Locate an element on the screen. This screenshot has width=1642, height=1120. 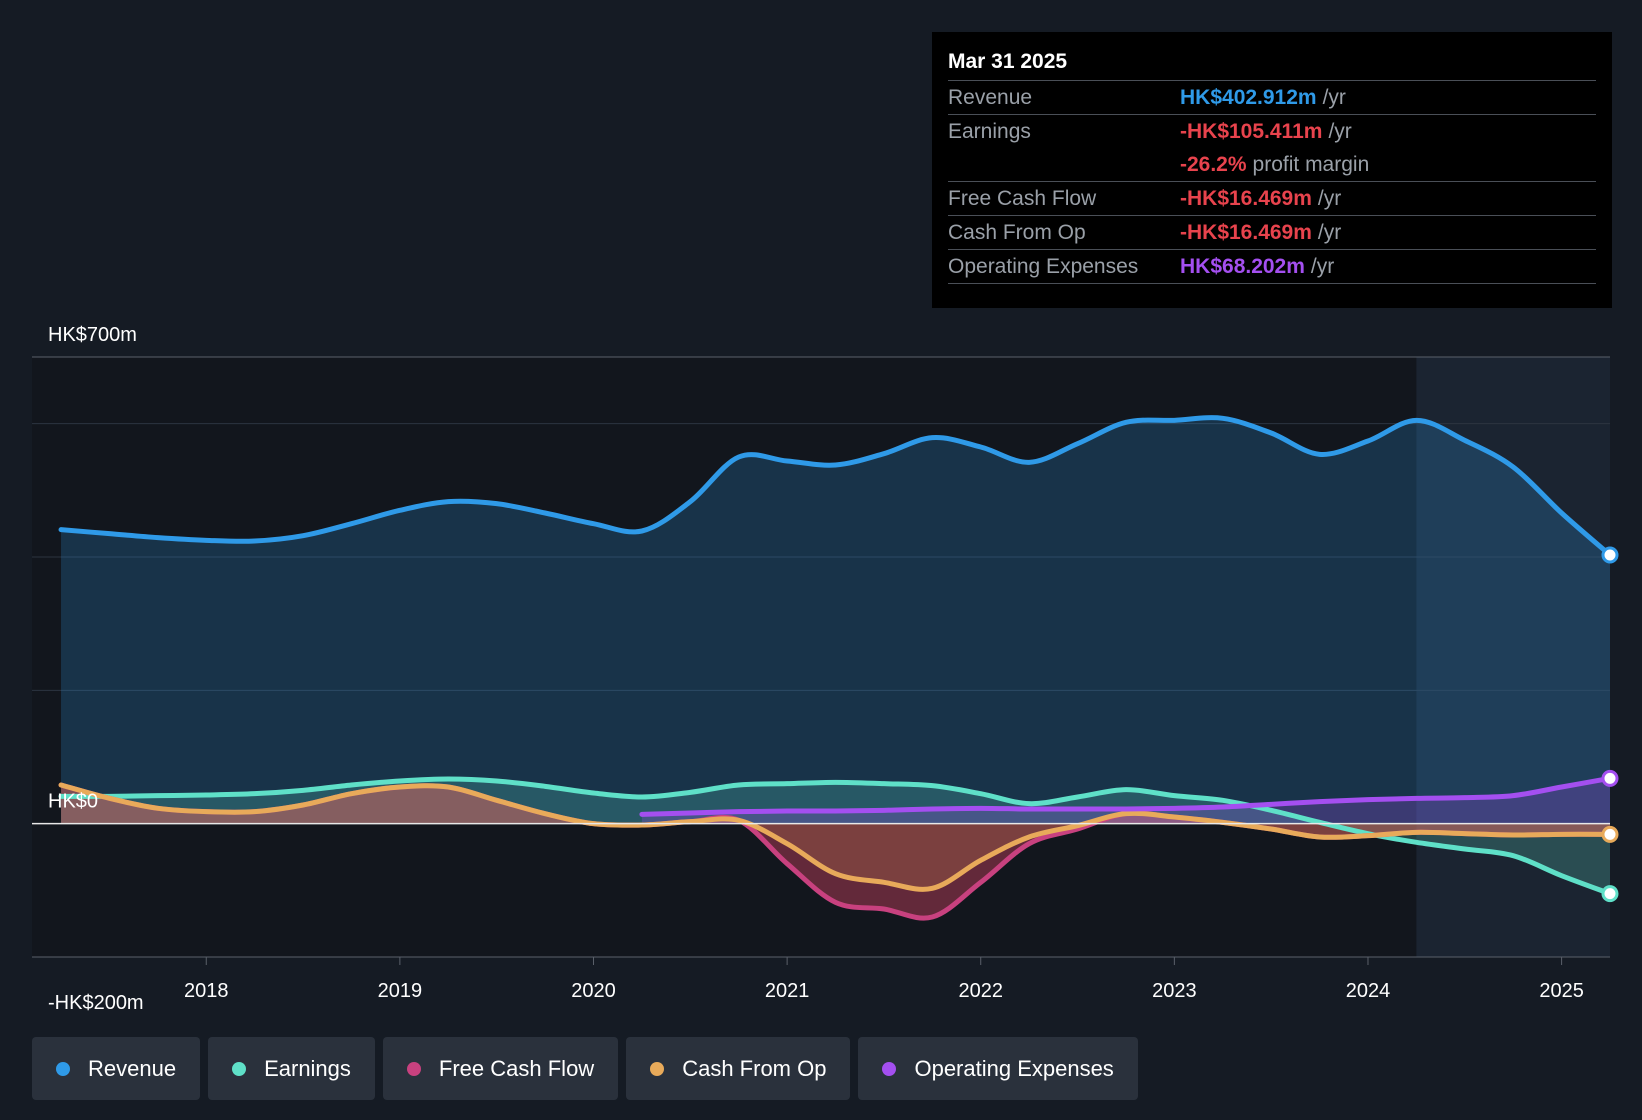
revenue-endpoint is located at coordinates (1610, 555).